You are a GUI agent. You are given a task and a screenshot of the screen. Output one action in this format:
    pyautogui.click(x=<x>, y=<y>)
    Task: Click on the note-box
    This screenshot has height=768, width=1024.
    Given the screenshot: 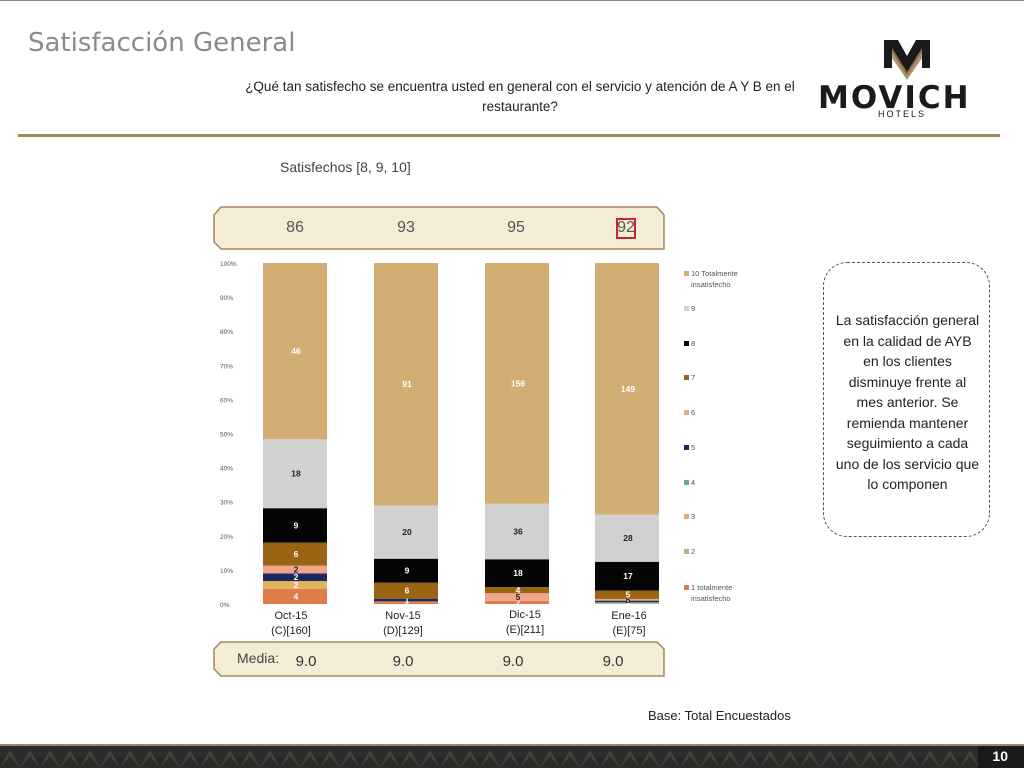 What is the action you would take?
    pyautogui.click(x=906, y=399)
    